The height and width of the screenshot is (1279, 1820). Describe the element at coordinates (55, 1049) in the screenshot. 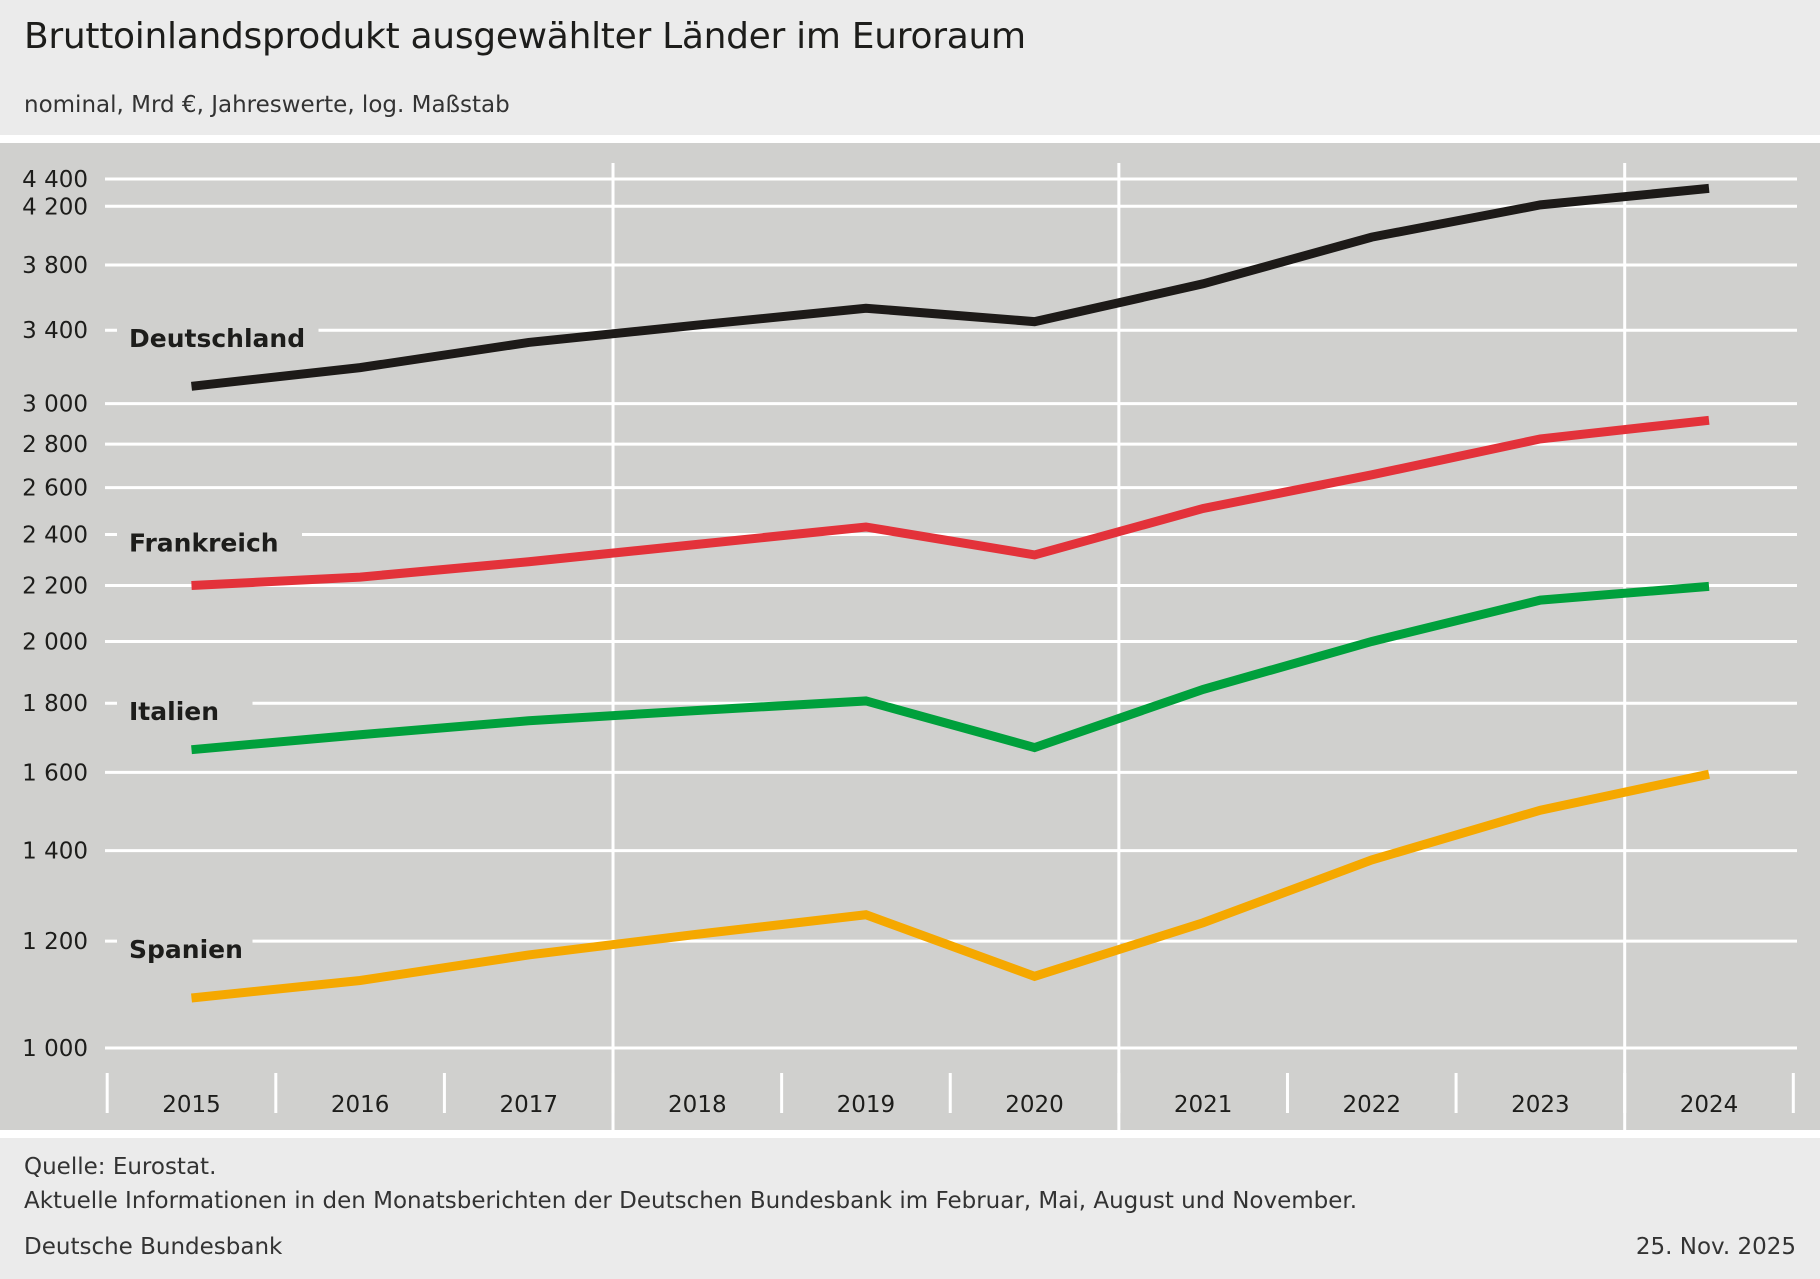

I see `y-tick-label: 1 000` at that location.